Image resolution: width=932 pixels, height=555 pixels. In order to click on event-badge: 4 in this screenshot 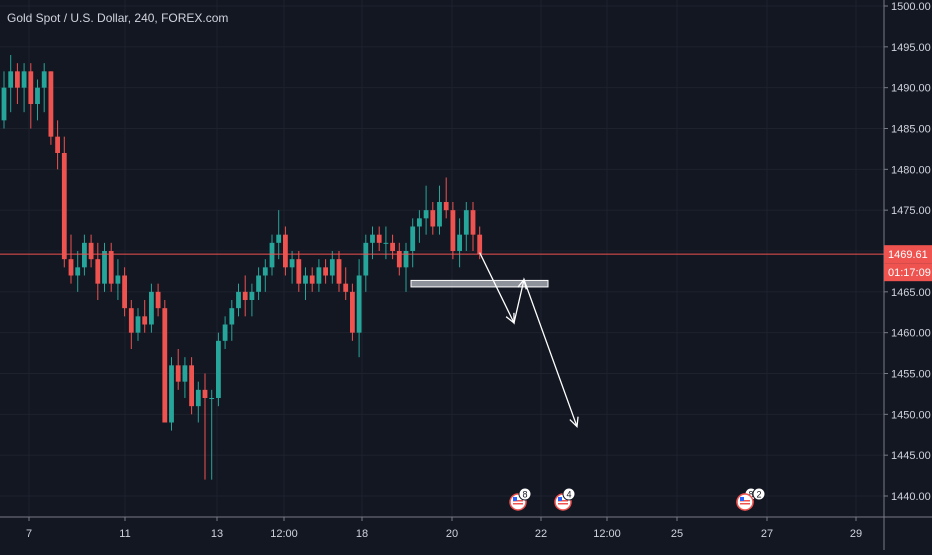, I will do `click(565, 499)`.